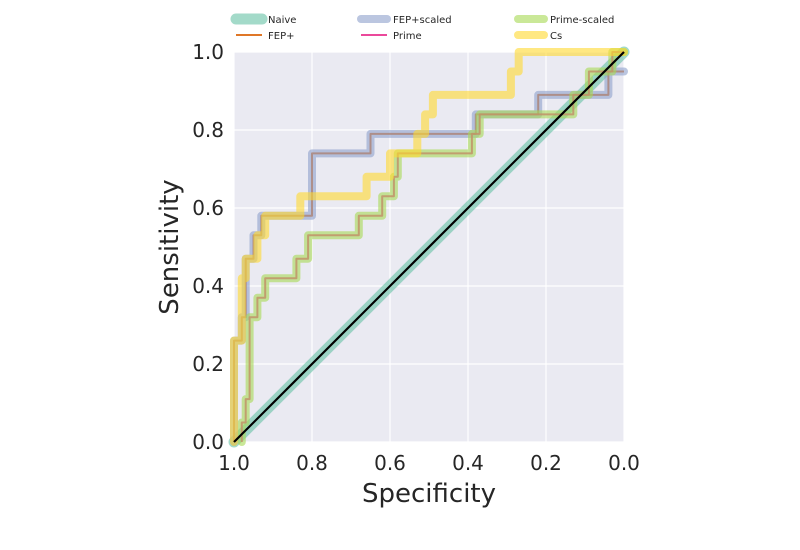  Describe the element at coordinates (538, 36) in the screenshot. I see `legend-item-cs: Cs` at that location.